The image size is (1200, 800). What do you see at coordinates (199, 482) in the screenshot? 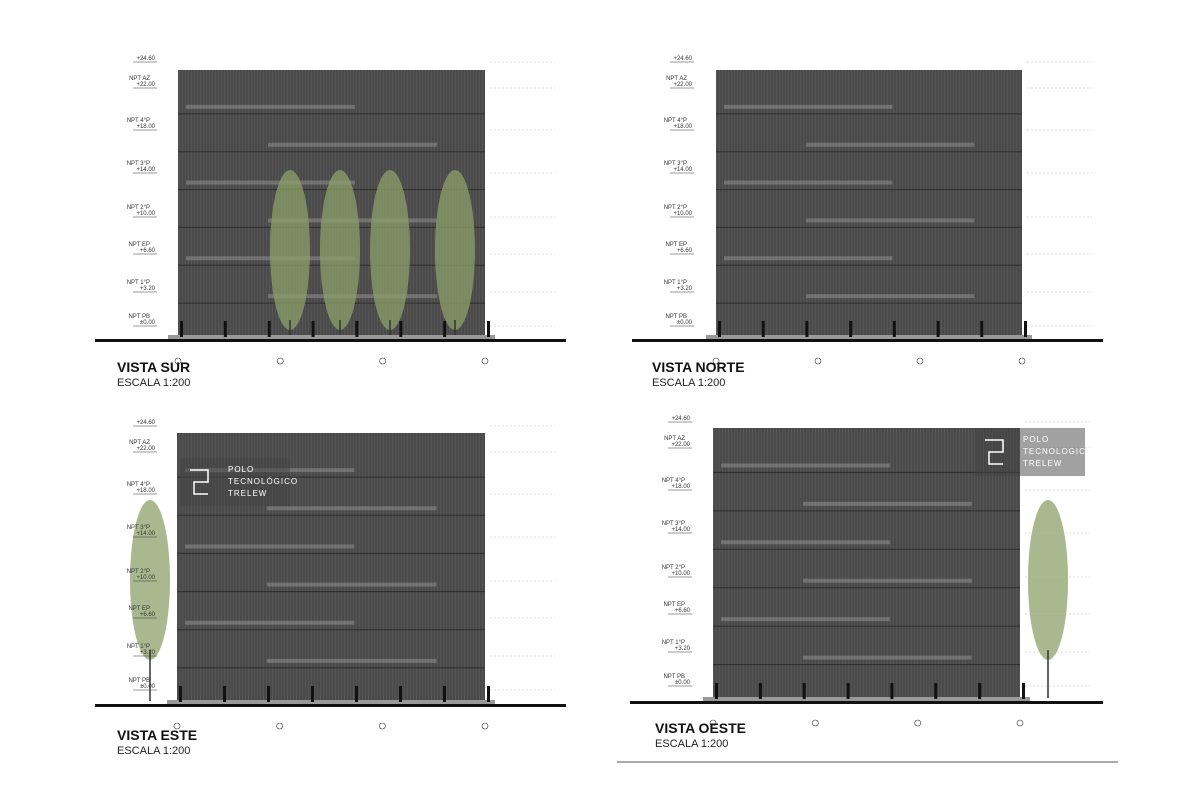
I see `logo-mark` at bounding box center [199, 482].